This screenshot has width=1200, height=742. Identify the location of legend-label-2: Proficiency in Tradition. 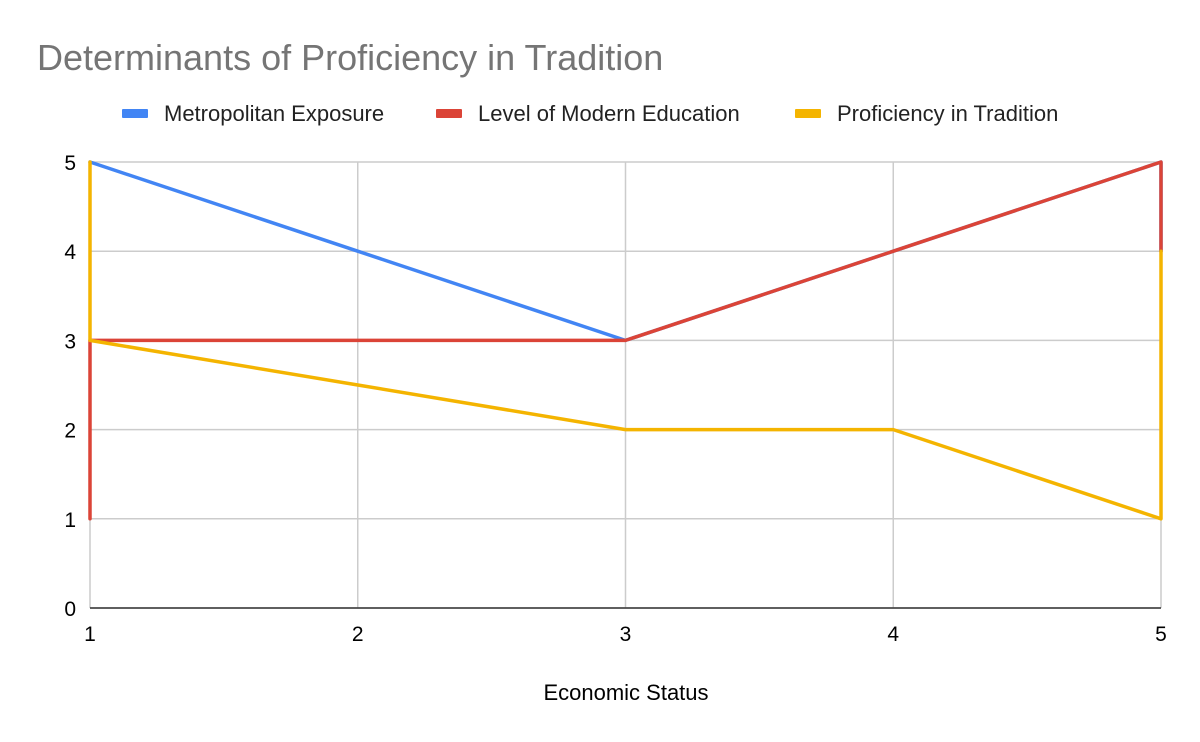
(947, 113).